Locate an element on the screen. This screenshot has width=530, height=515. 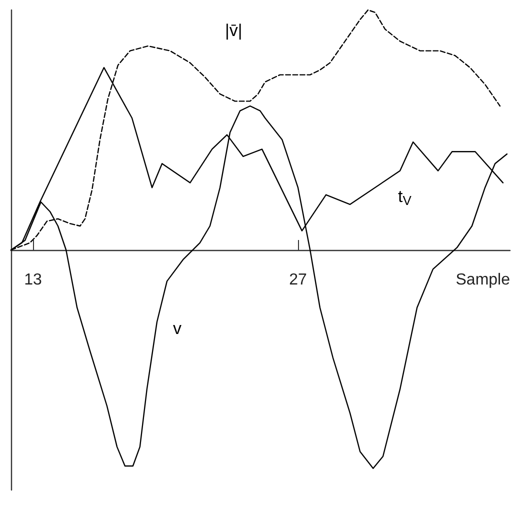
text: |v̄| is located at coordinates (233, 30).